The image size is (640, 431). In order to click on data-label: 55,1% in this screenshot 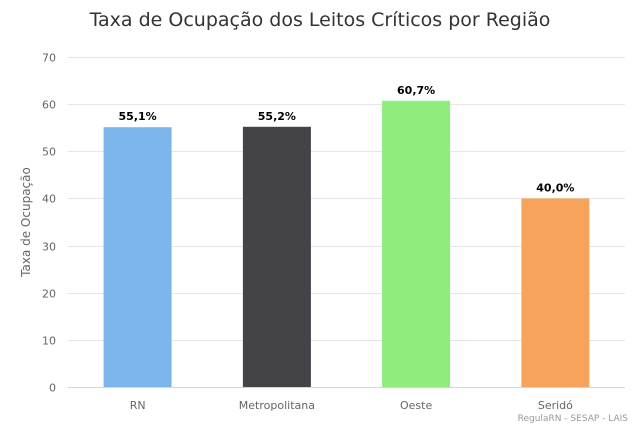, I will do `click(138, 116)`.